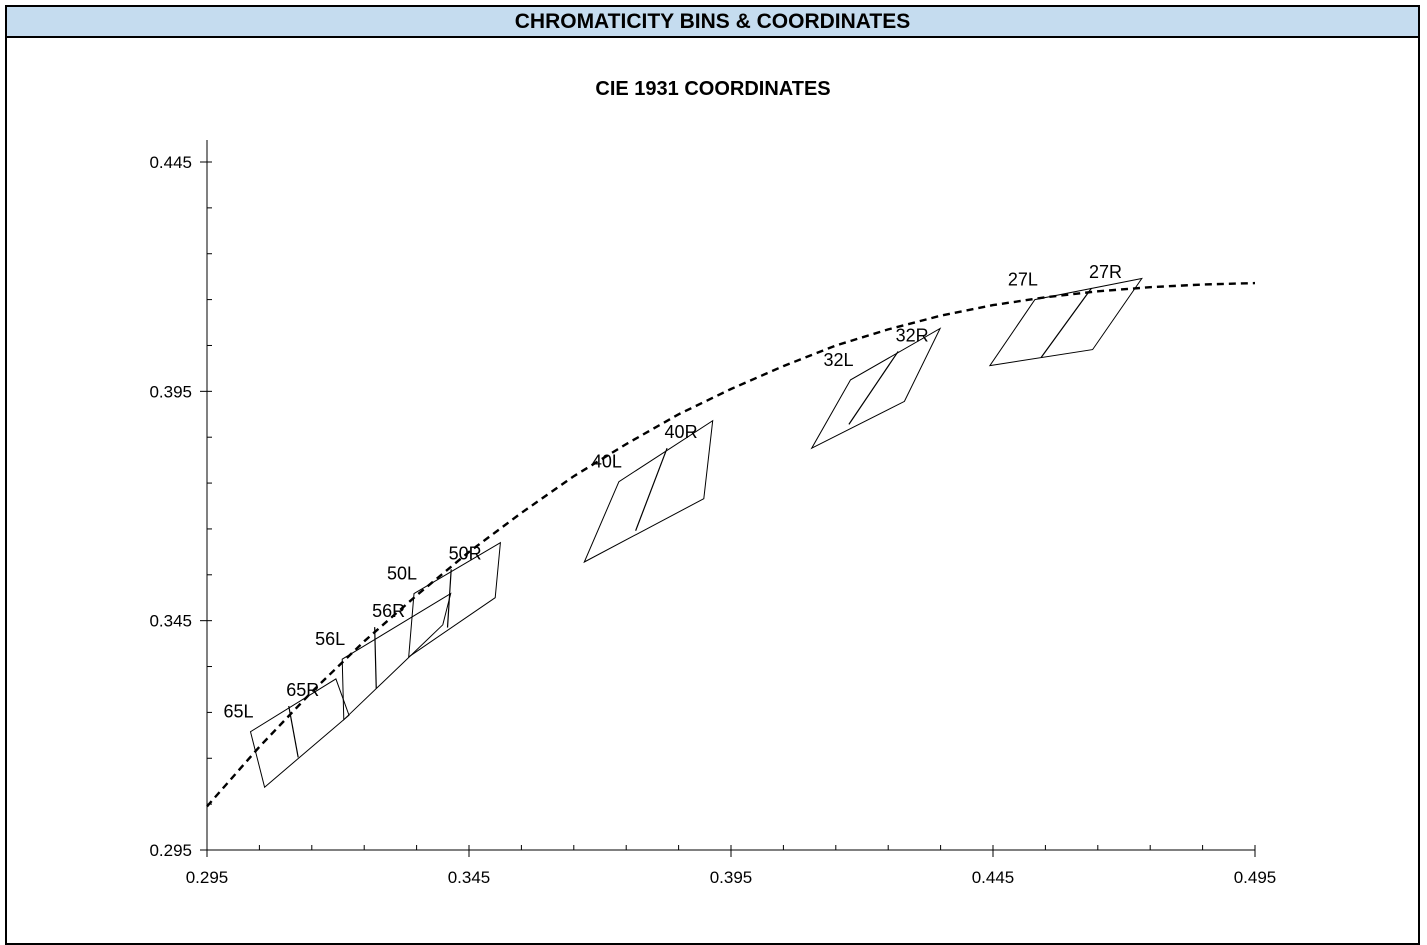 The height and width of the screenshot is (945, 1427). What do you see at coordinates (402, 574) in the screenshot?
I see `bin-label-left: 50L` at bounding box center [402, 574].